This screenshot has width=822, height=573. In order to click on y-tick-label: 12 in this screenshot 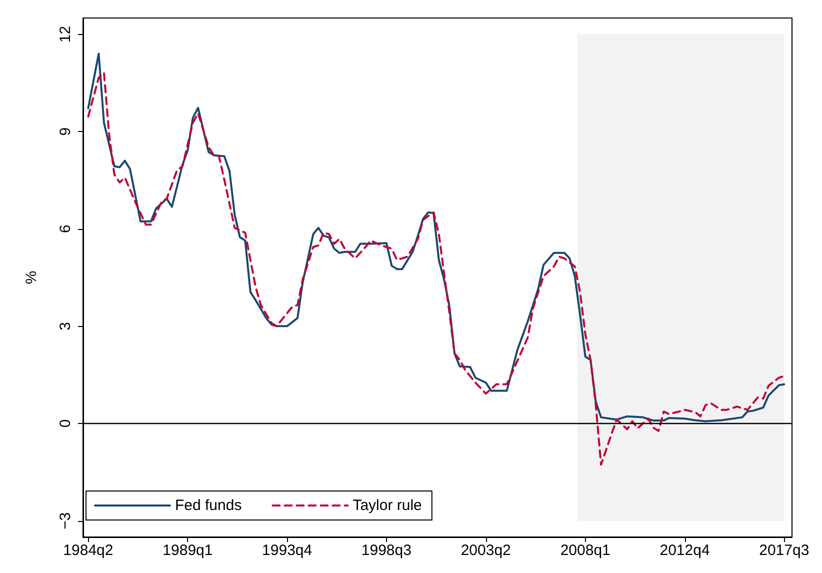, I will do `click(65, 34)`.